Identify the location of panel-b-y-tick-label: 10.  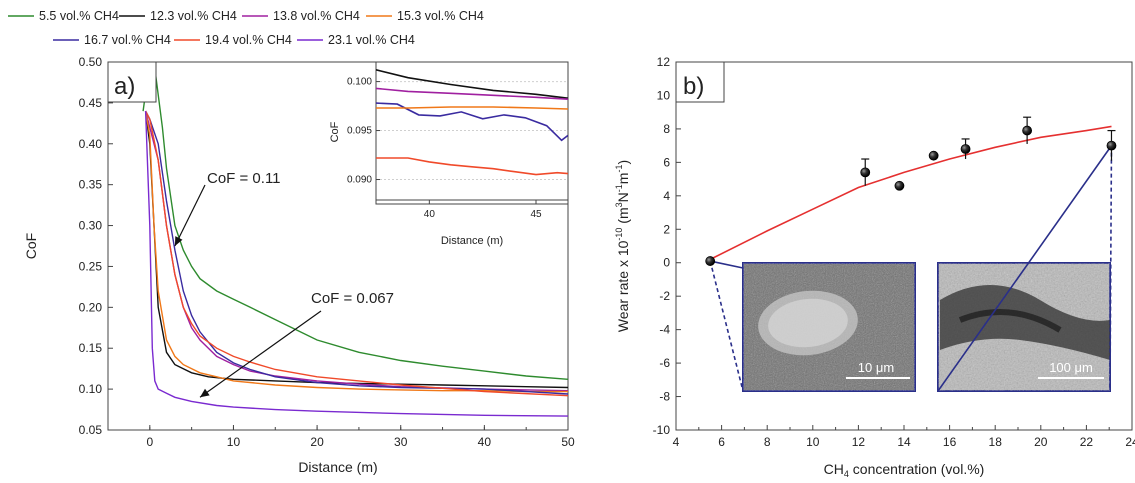
(664, 95).